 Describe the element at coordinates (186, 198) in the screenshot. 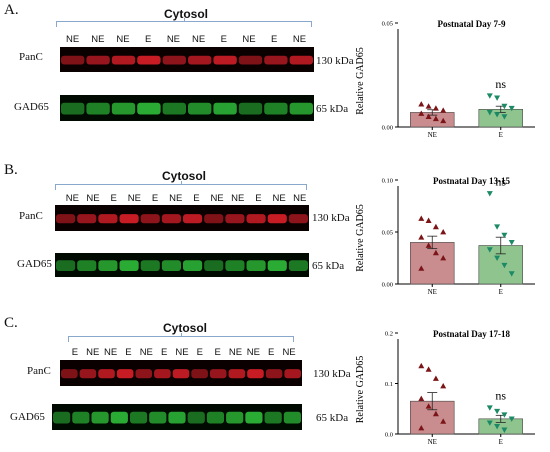

I see `panel-b-lane-labels: NE NE E NE E NE E NE NE E NE NE` at that location.